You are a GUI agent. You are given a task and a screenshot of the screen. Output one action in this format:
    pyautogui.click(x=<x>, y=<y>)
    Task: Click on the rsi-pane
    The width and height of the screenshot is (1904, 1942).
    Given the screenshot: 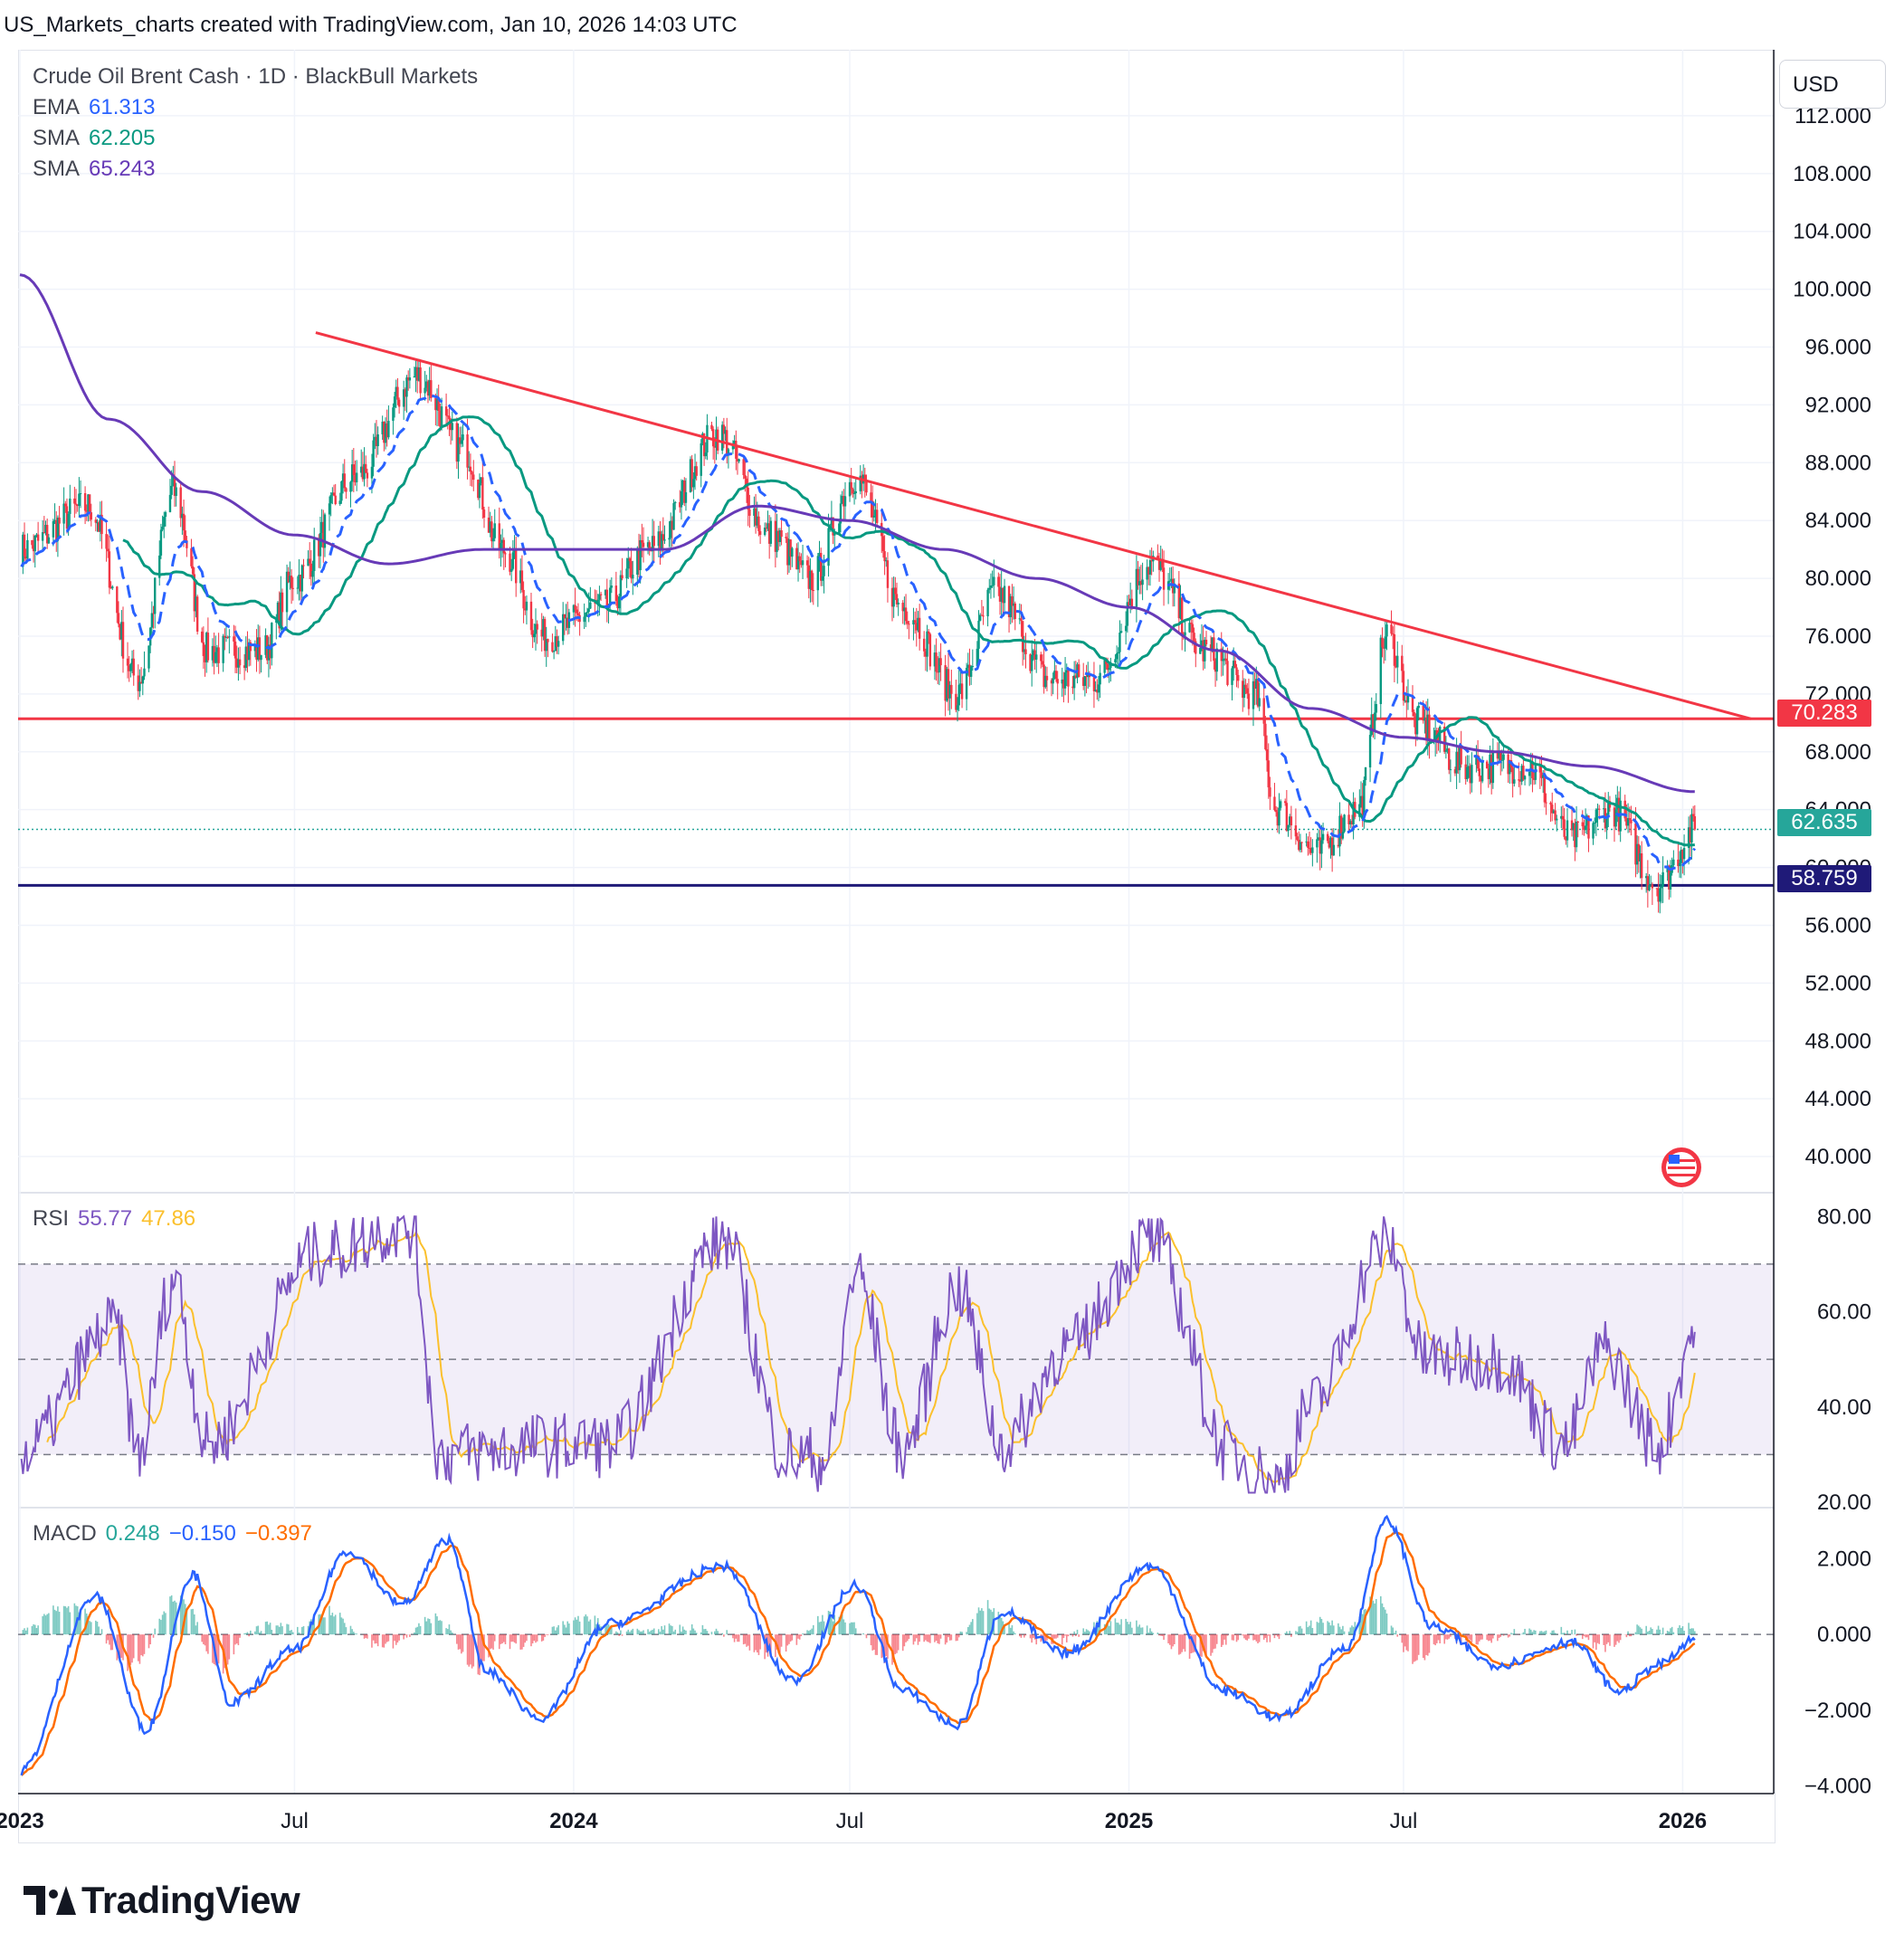 What is the action you would take?
    pyautogui.click(x=896, y=1354)
    